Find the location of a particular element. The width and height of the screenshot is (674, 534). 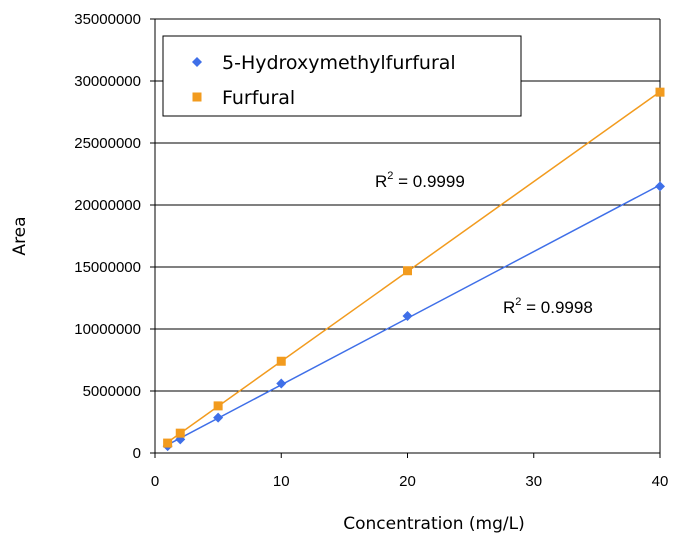

r-squared-value: = 0.9998 is located at coordinates (556, 307).